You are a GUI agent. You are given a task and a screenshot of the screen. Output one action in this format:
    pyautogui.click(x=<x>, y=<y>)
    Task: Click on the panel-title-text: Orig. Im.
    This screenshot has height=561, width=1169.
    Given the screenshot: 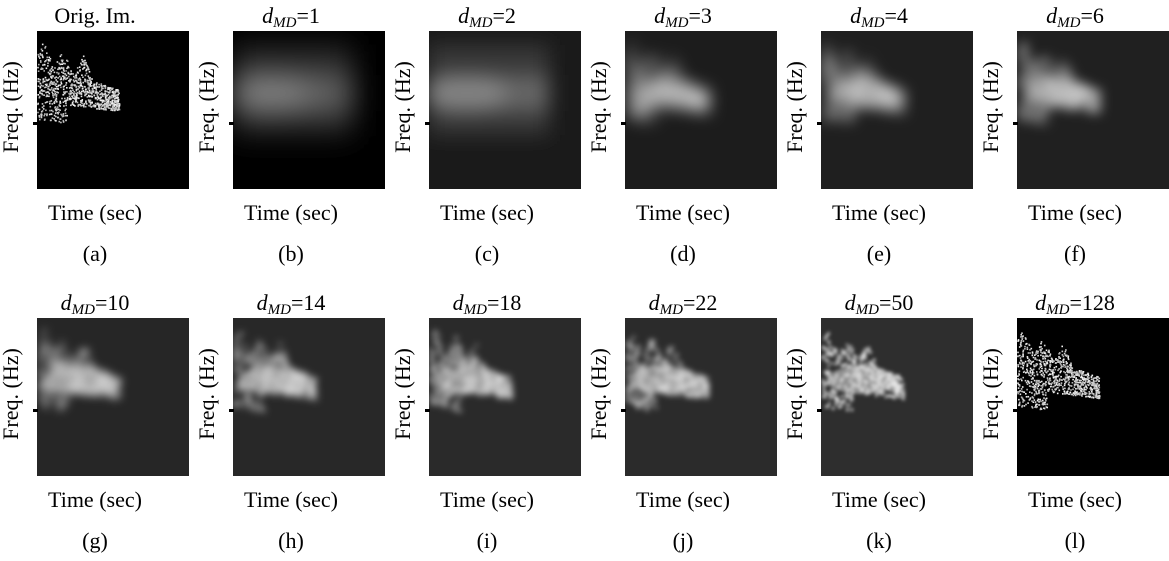 What is the action you would take?
    pyautogui.click(x=95, y=15)
    